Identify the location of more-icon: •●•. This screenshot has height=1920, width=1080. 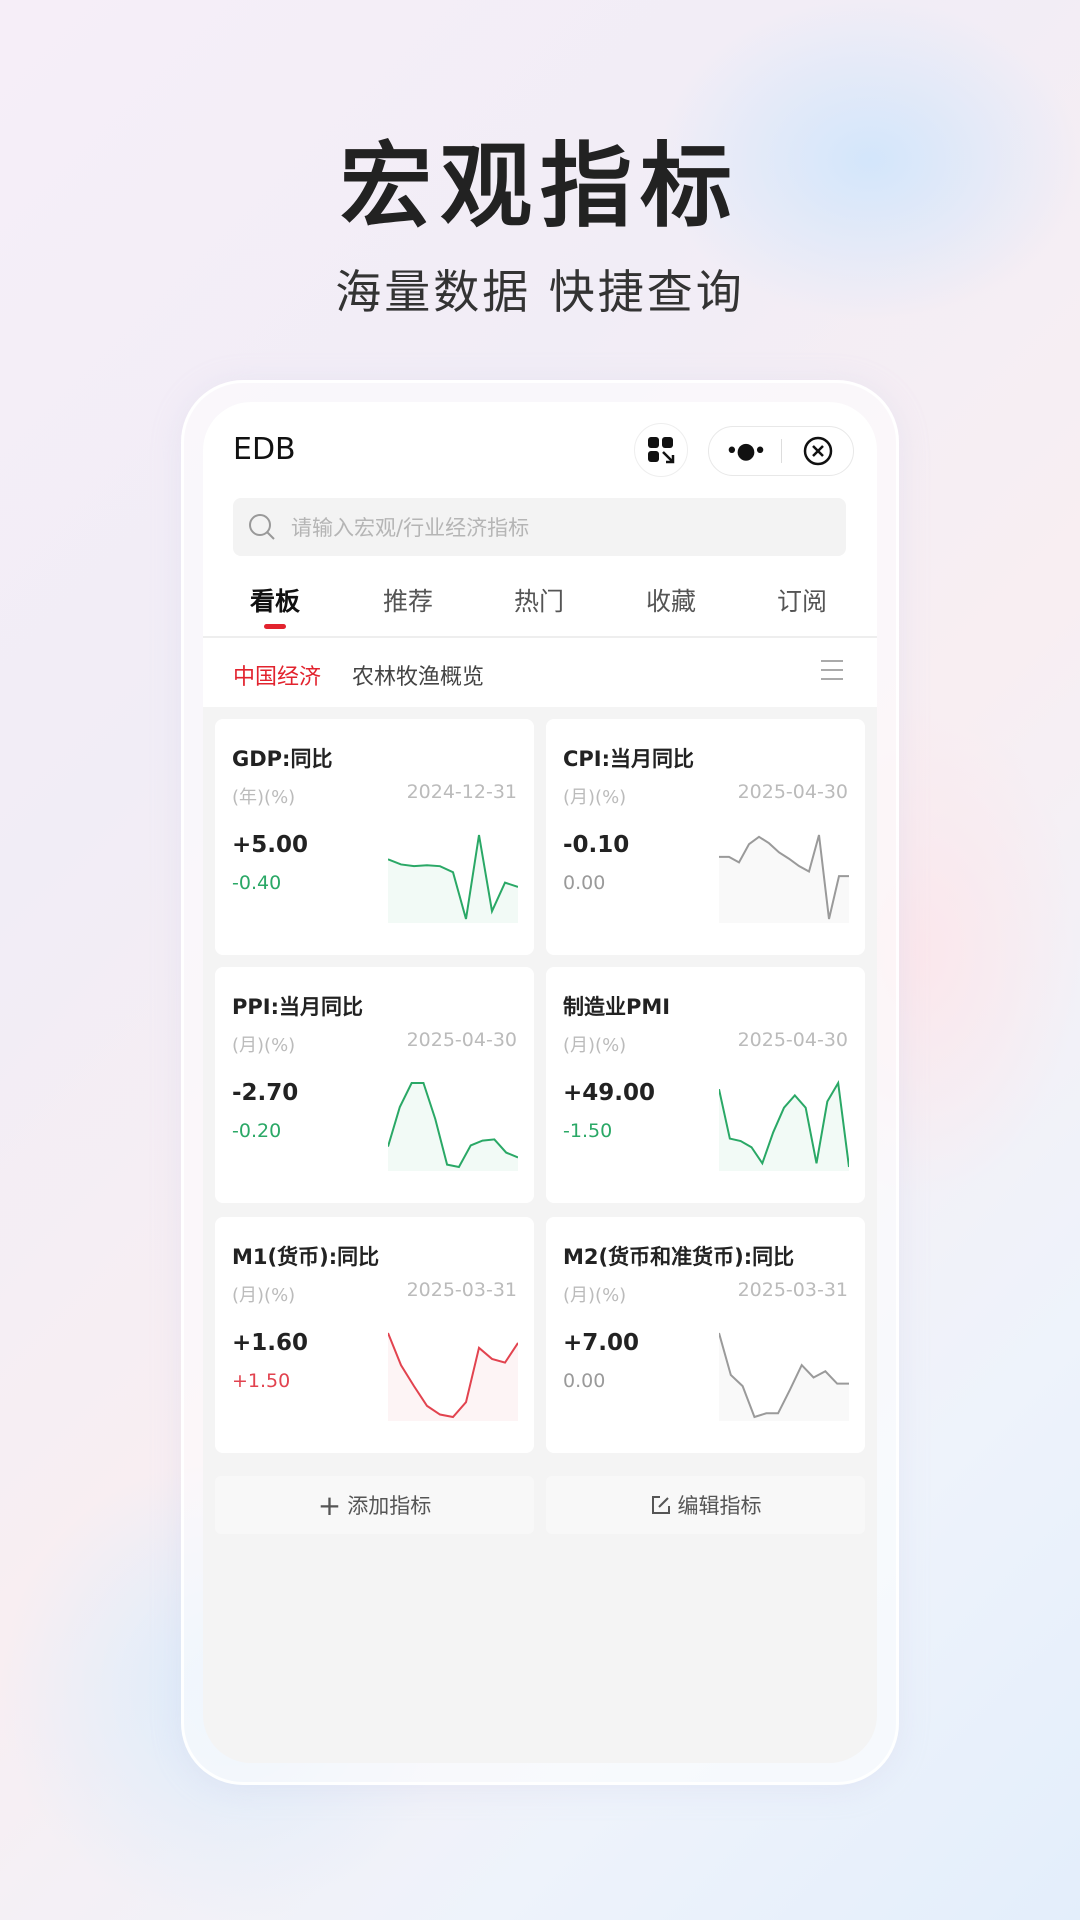
(745, 451).